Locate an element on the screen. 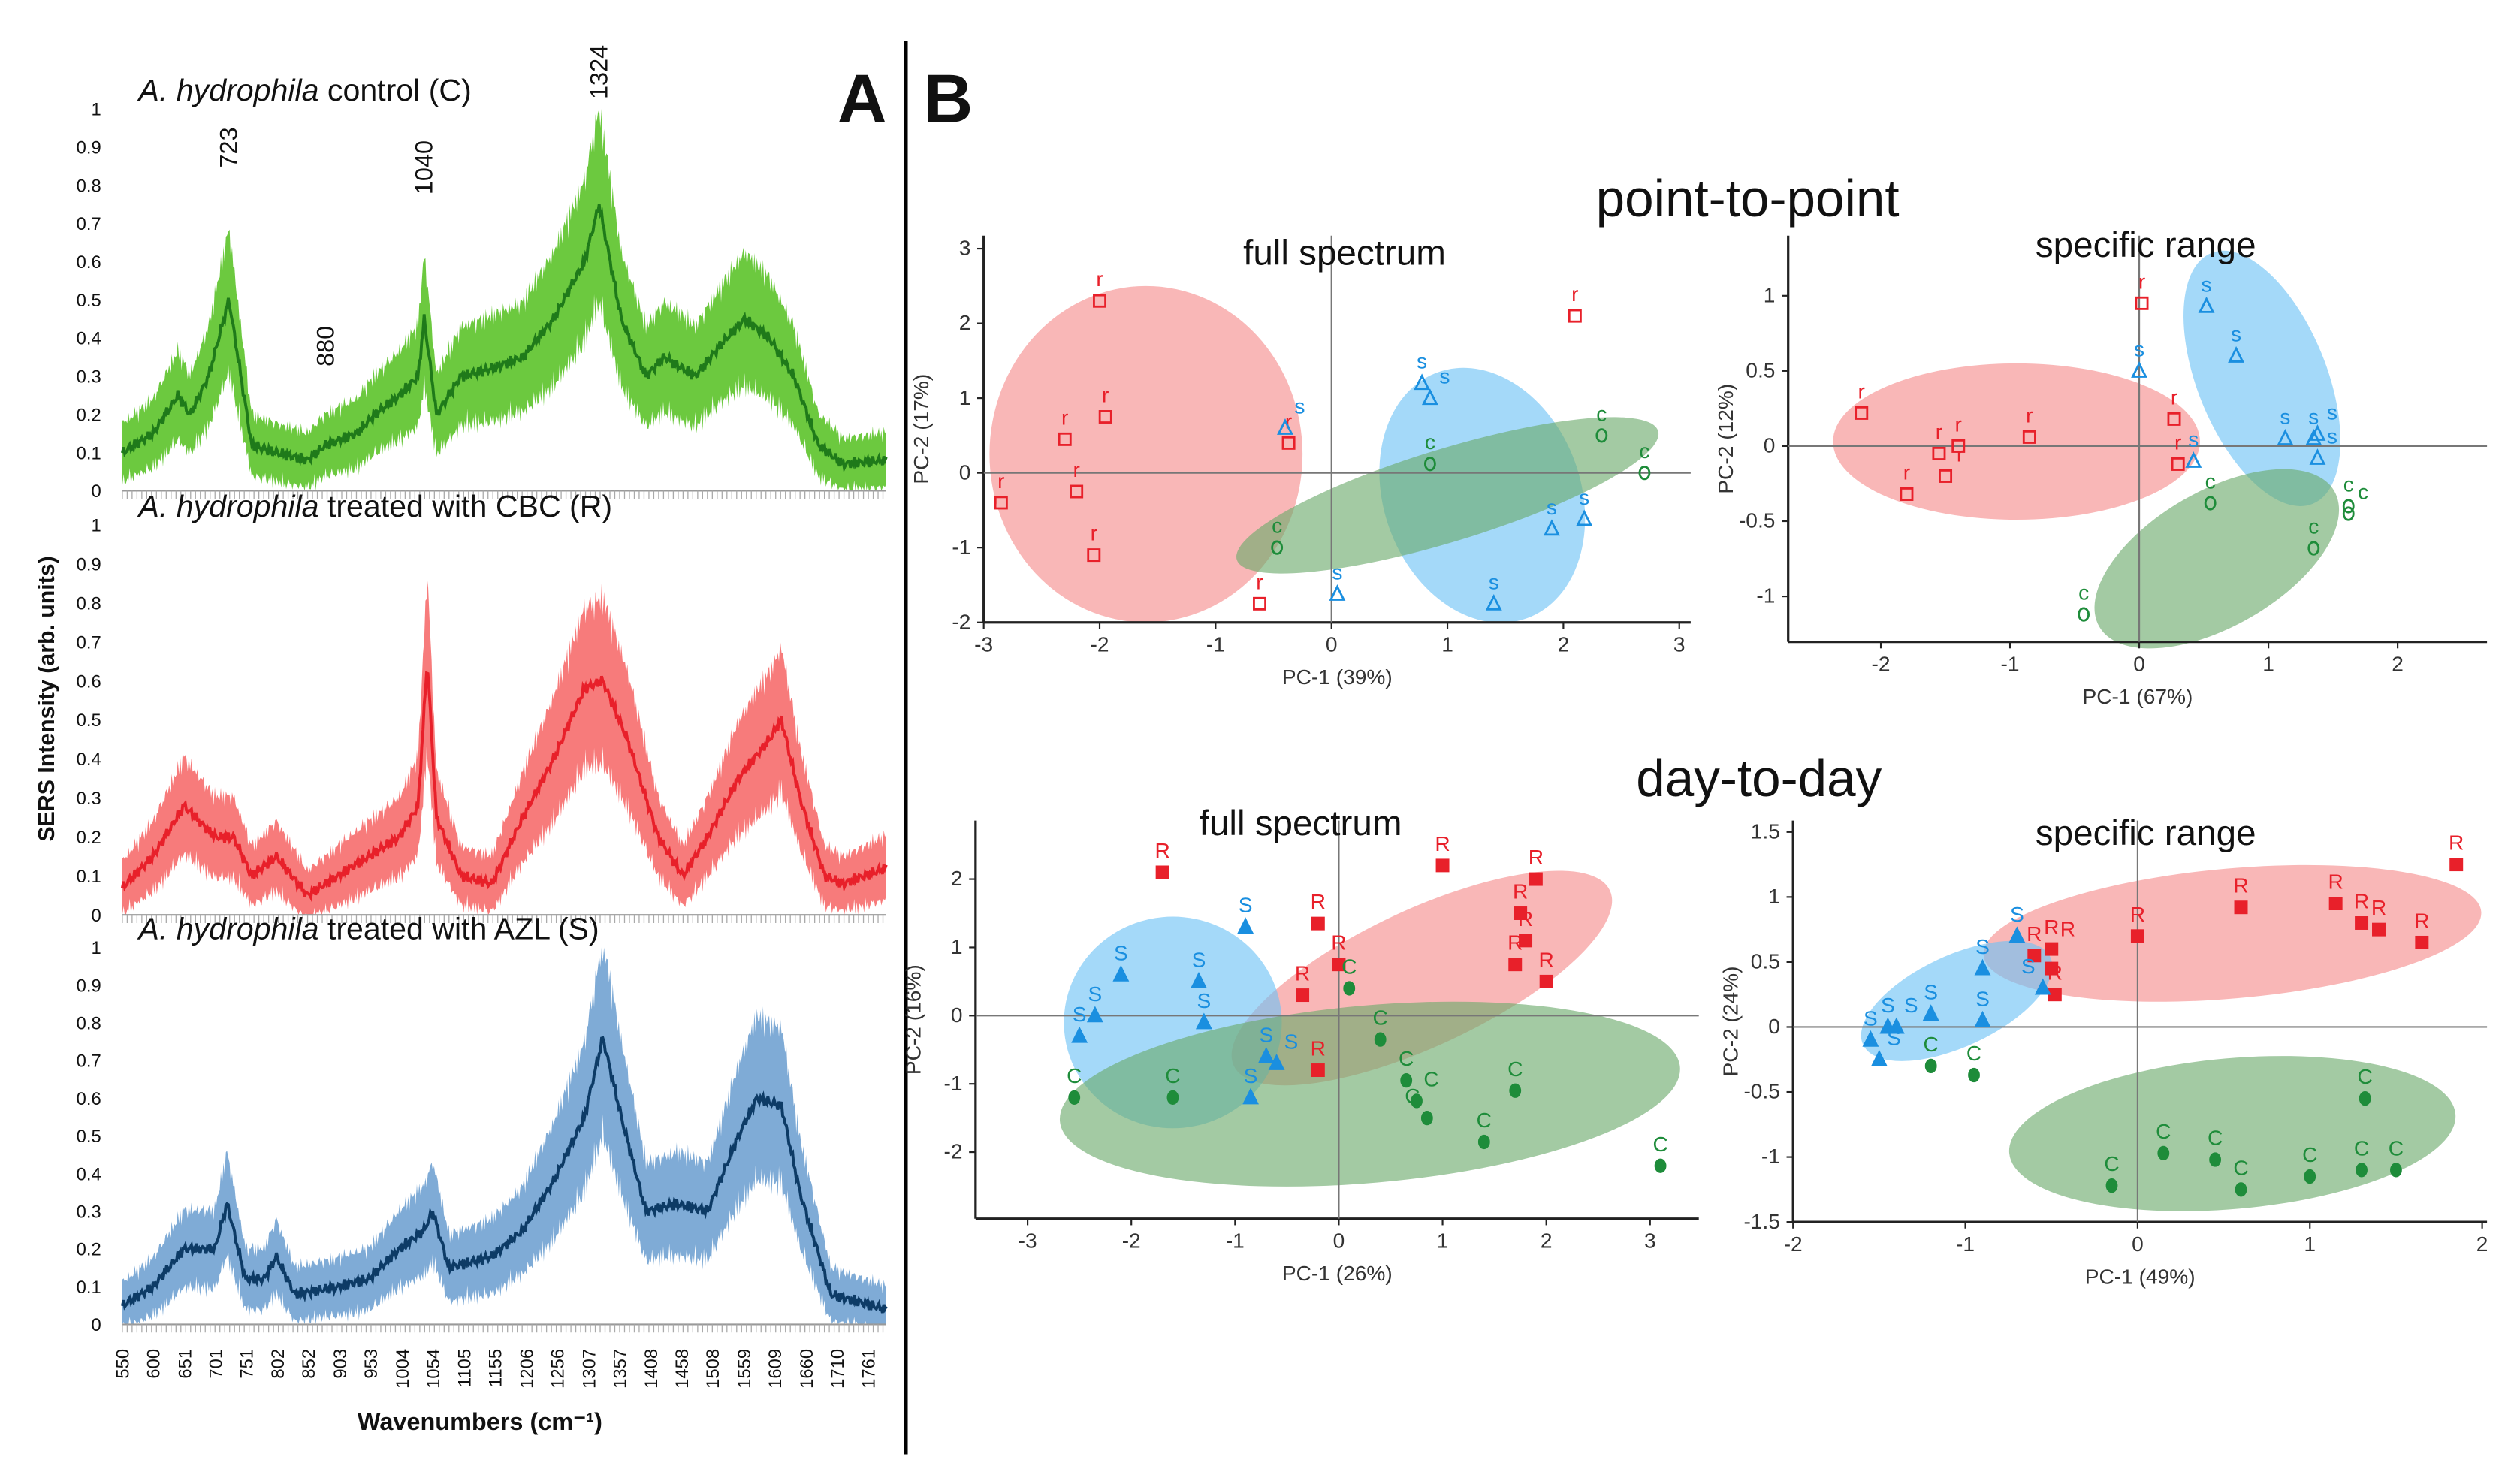 The height and width of the screenshot is (1469, 2520). x-tick-label: 852 is located at coordinates (309, 1364).